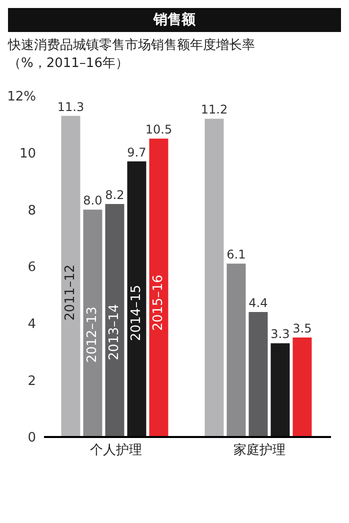 The width and height of the screenshot is (349, 523). What do you see at coordinates (116, 450) in the screenshot?
I see `x-tick-label: 个人护理` at bounding box center [116, 450].